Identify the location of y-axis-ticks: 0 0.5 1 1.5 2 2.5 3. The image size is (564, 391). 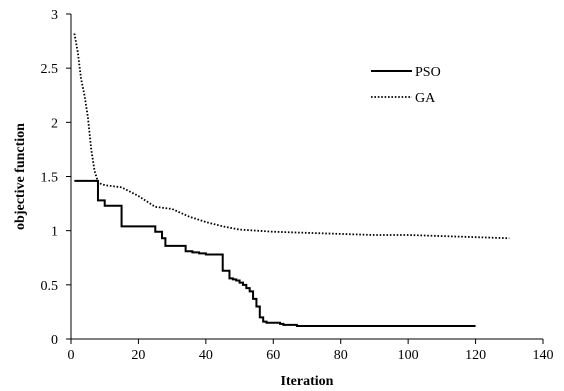
(56, 178).